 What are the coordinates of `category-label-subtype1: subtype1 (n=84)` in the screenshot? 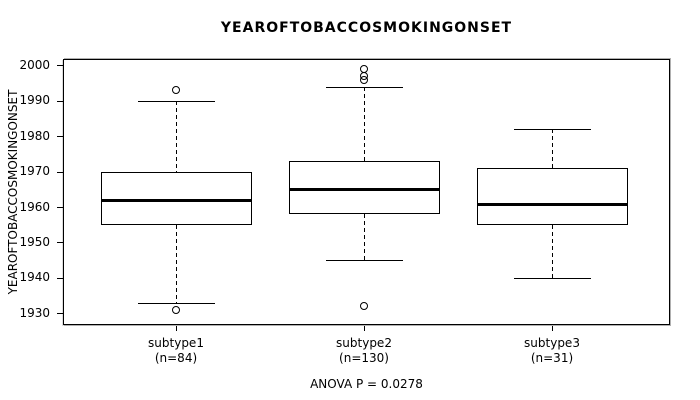 It's located at (176, 351).